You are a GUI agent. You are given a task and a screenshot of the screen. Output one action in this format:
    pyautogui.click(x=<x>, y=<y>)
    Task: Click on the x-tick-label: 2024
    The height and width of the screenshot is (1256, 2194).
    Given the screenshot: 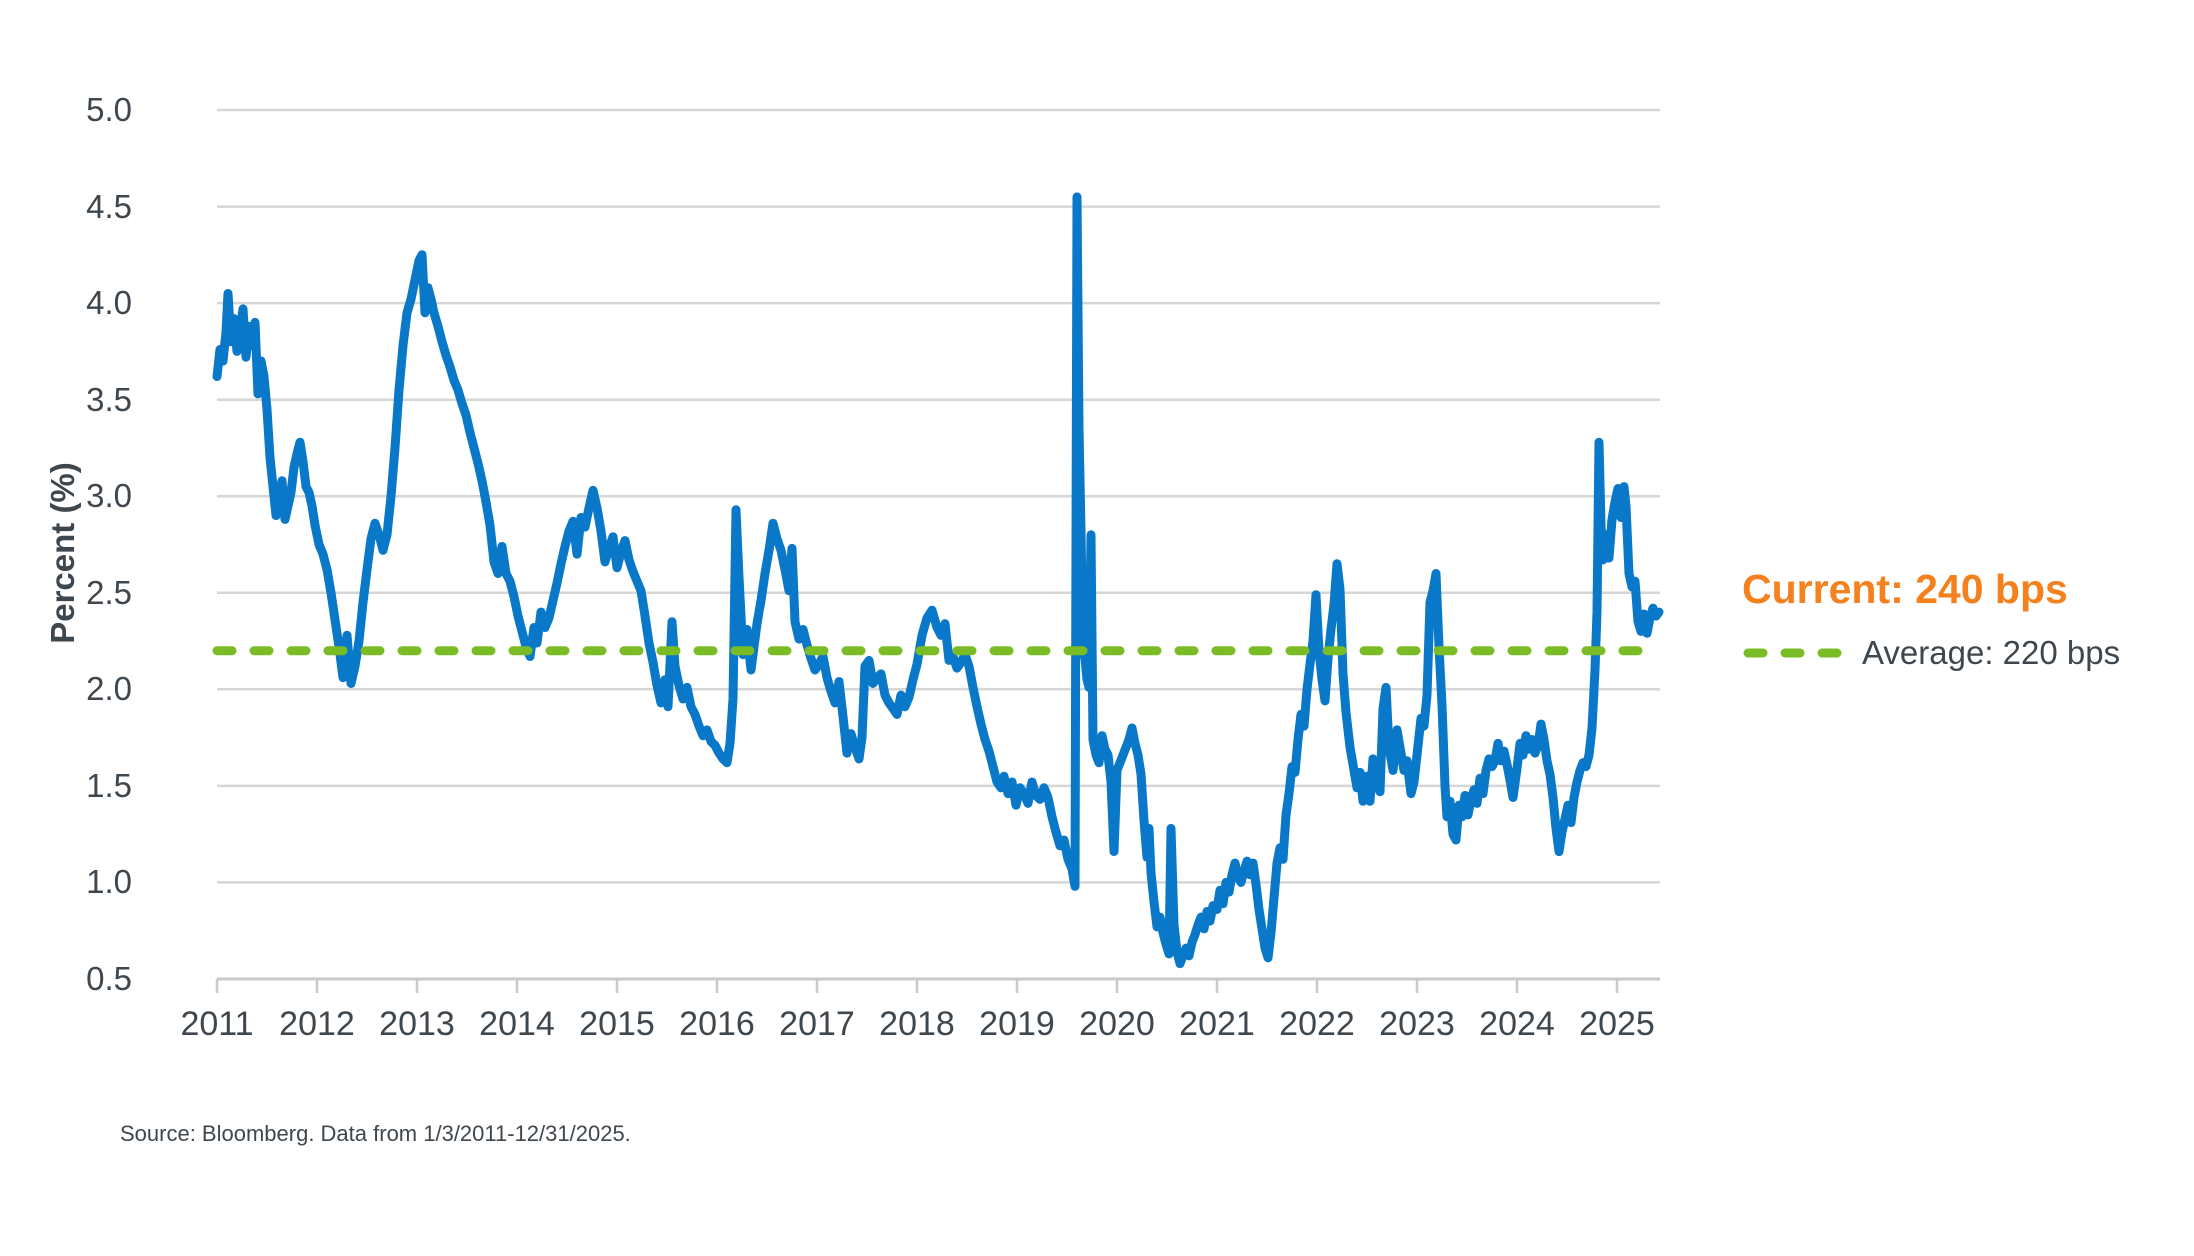 What is the action you would take?
    pyautogui.click(x=1517, y=1024)
    